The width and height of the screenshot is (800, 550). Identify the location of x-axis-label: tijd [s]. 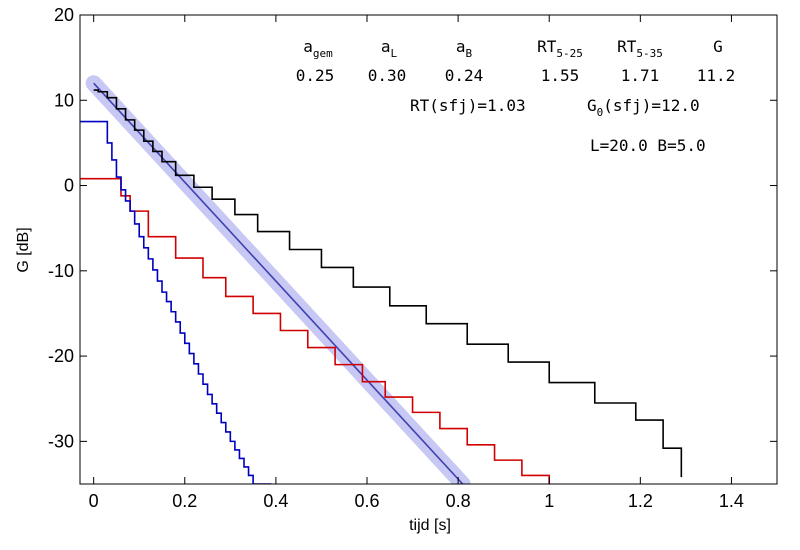
(430, 525).